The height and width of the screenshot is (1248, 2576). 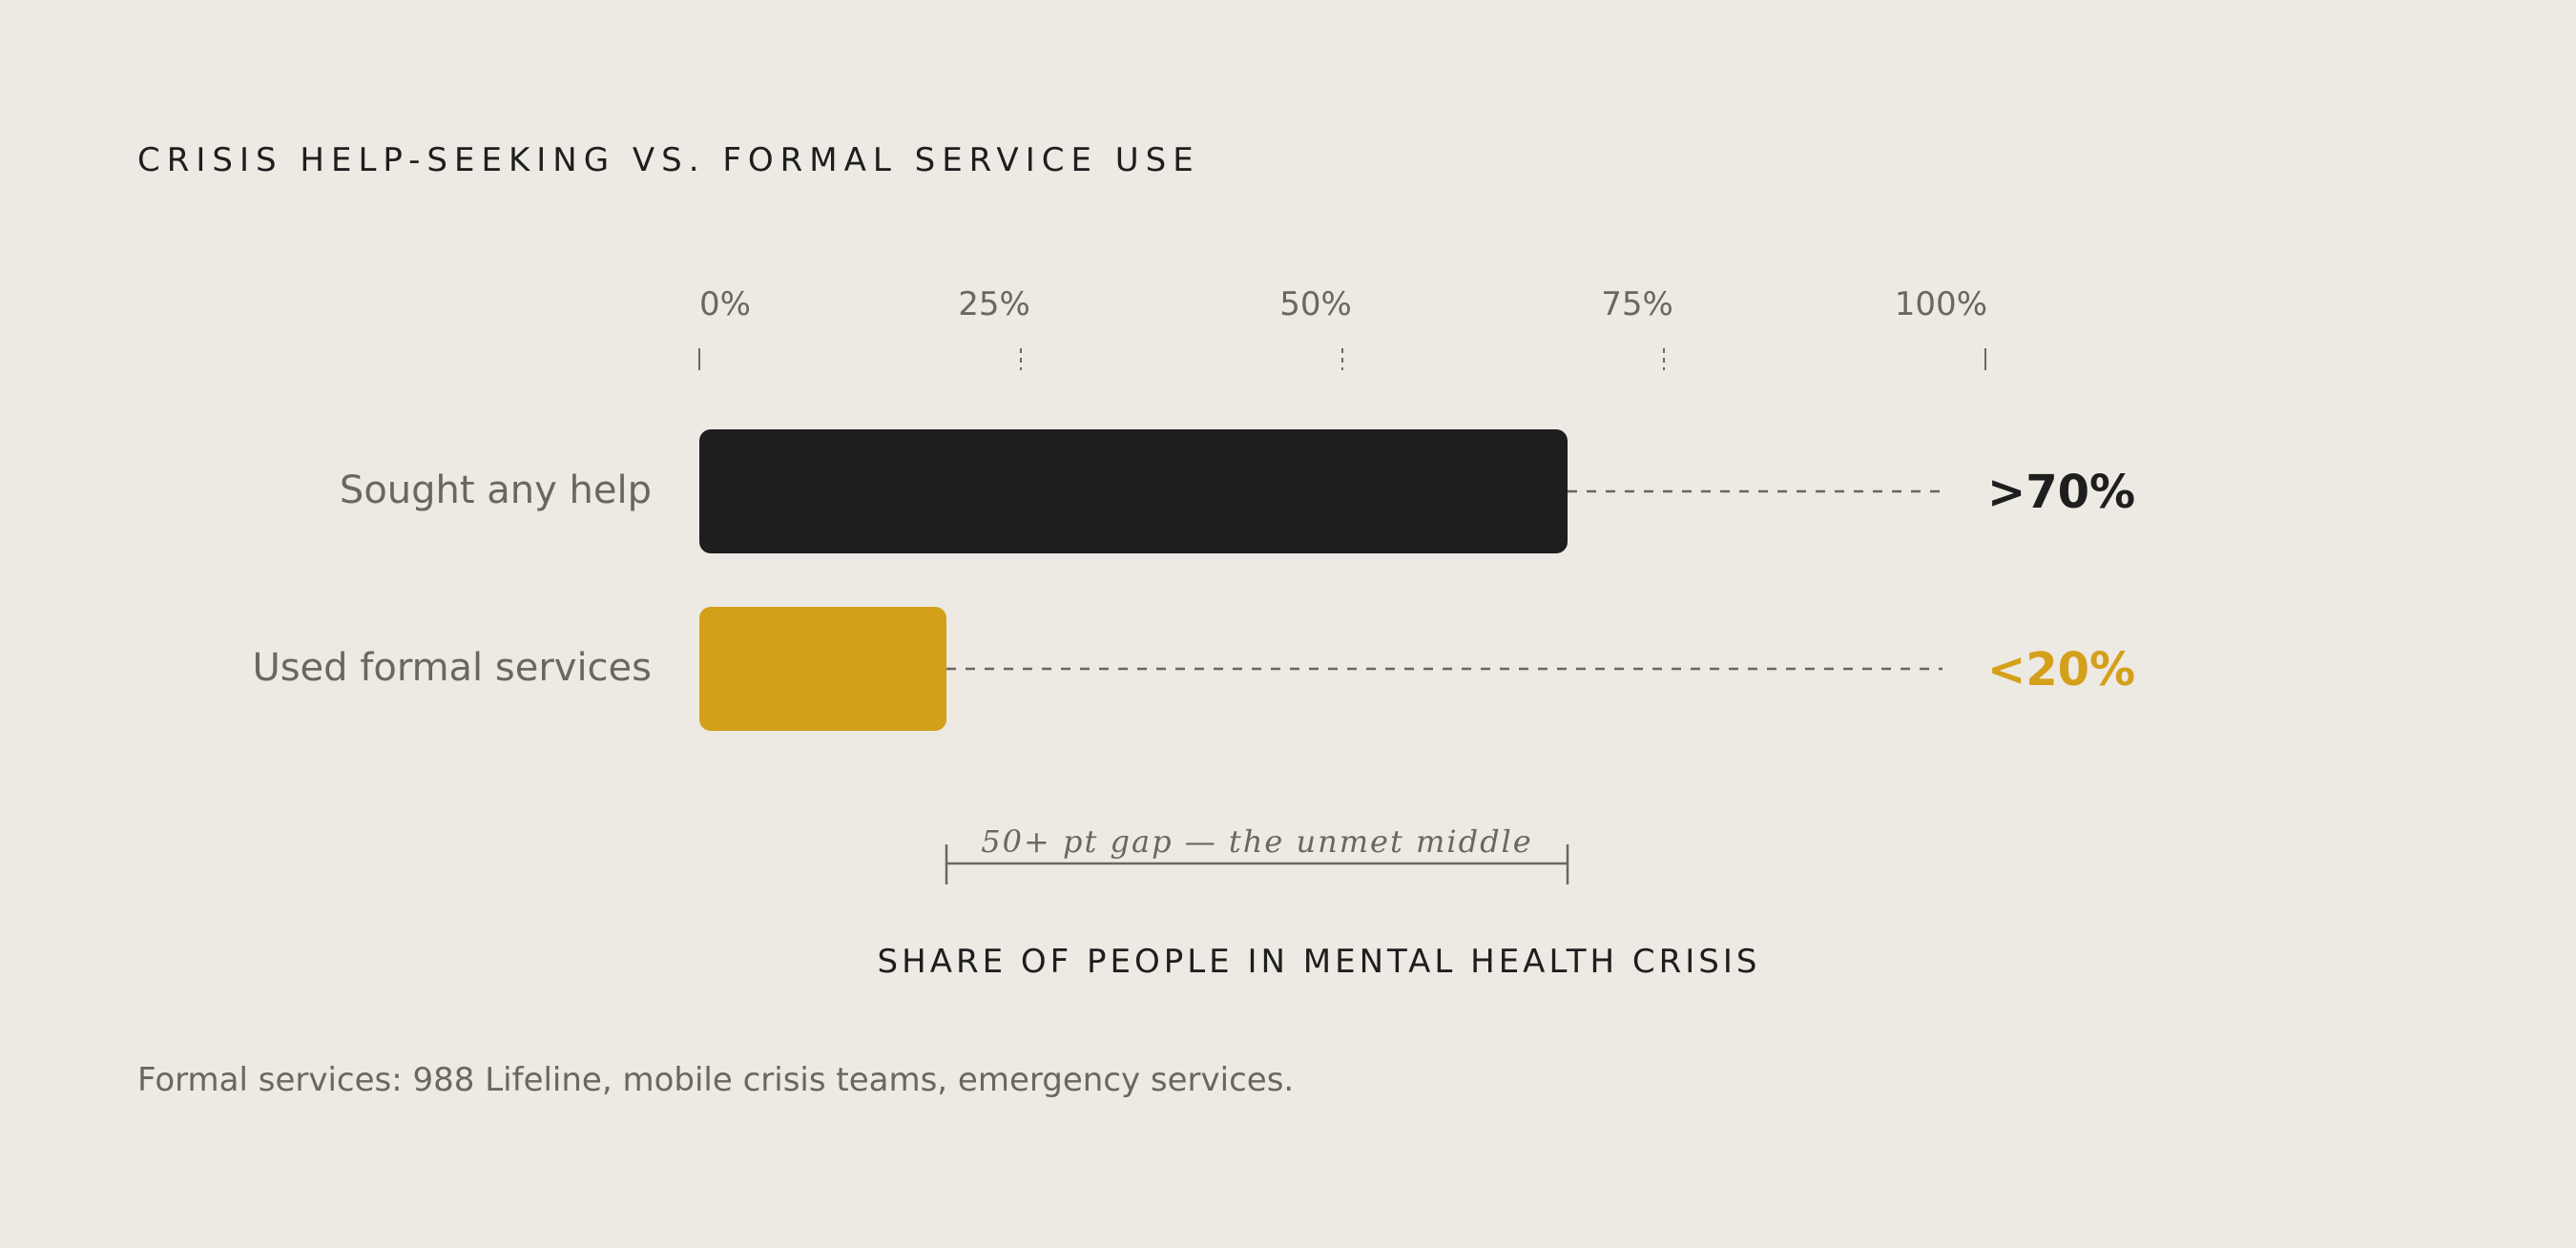 I want to click on gap-annotation: 50+ pt gap — the unmet middle, so click(x=1257, y=854).